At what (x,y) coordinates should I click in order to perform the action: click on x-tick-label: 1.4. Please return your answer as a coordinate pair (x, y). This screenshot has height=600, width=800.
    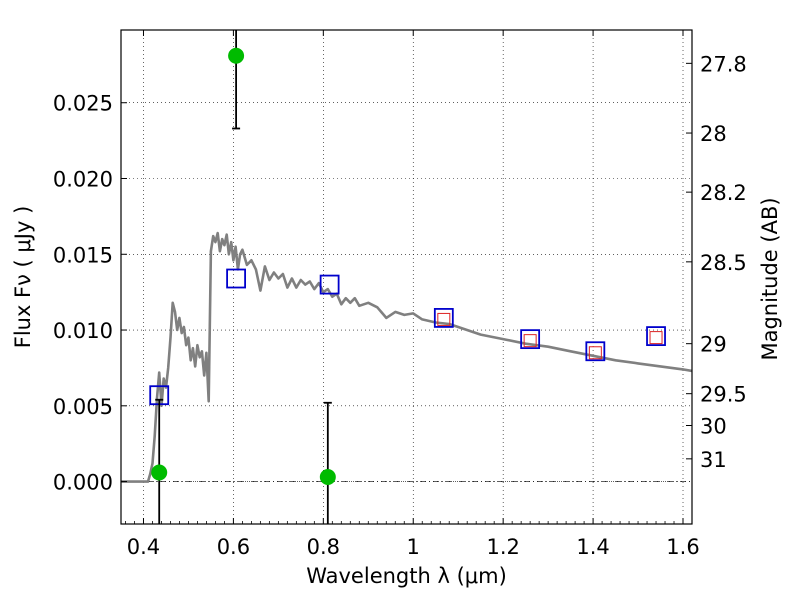
    Looking at the image, I should click on (592, 547).